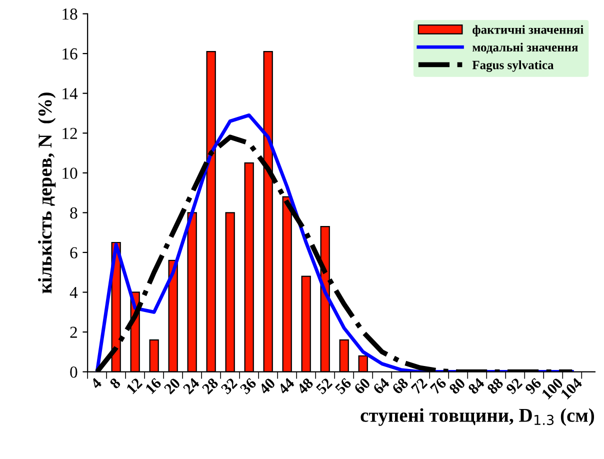 The image size is (604, 459). Describe the element at coordinates (528, 30) in the screenshot. I see `legend-label: фактичні значенняі` at that location.